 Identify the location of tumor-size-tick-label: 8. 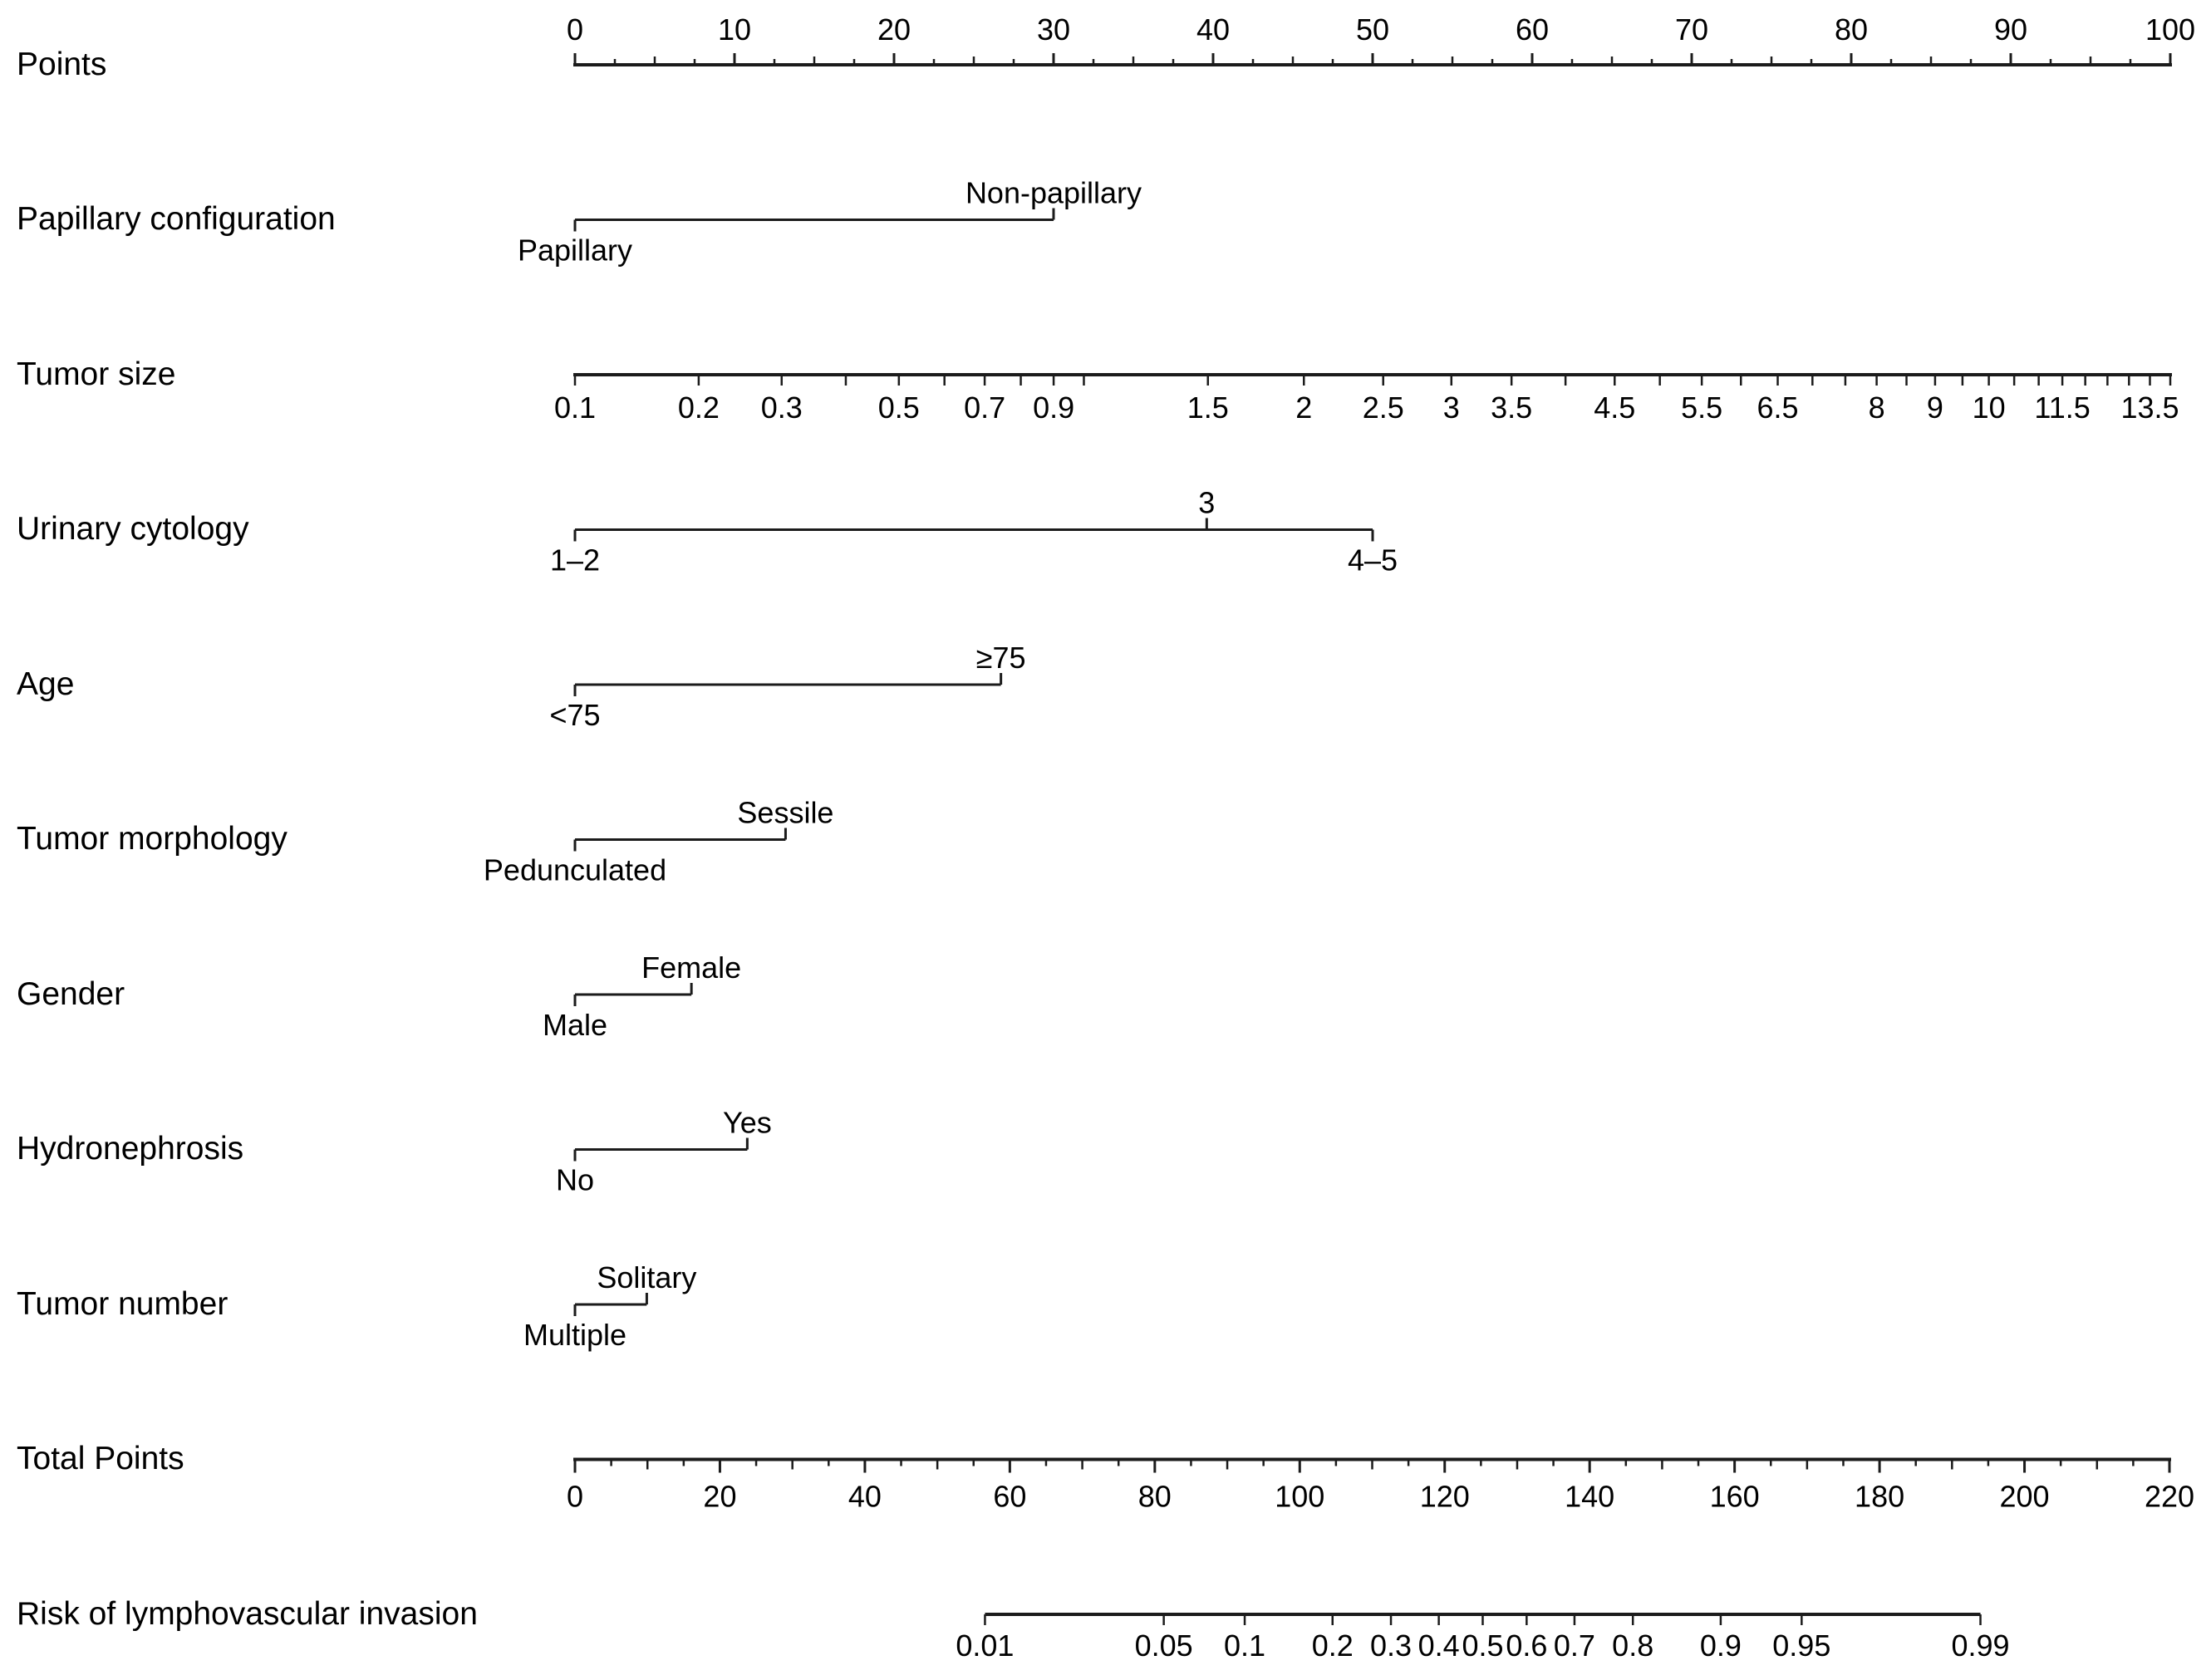
(1877, 408).